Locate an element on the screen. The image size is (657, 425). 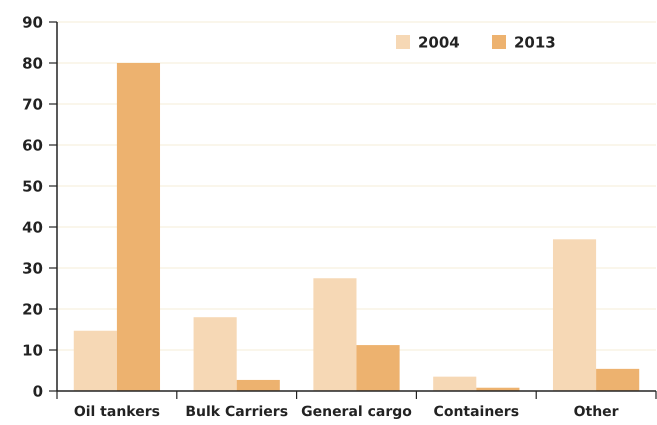
y-tick-label: 0 is located at coordinates (37, 391).